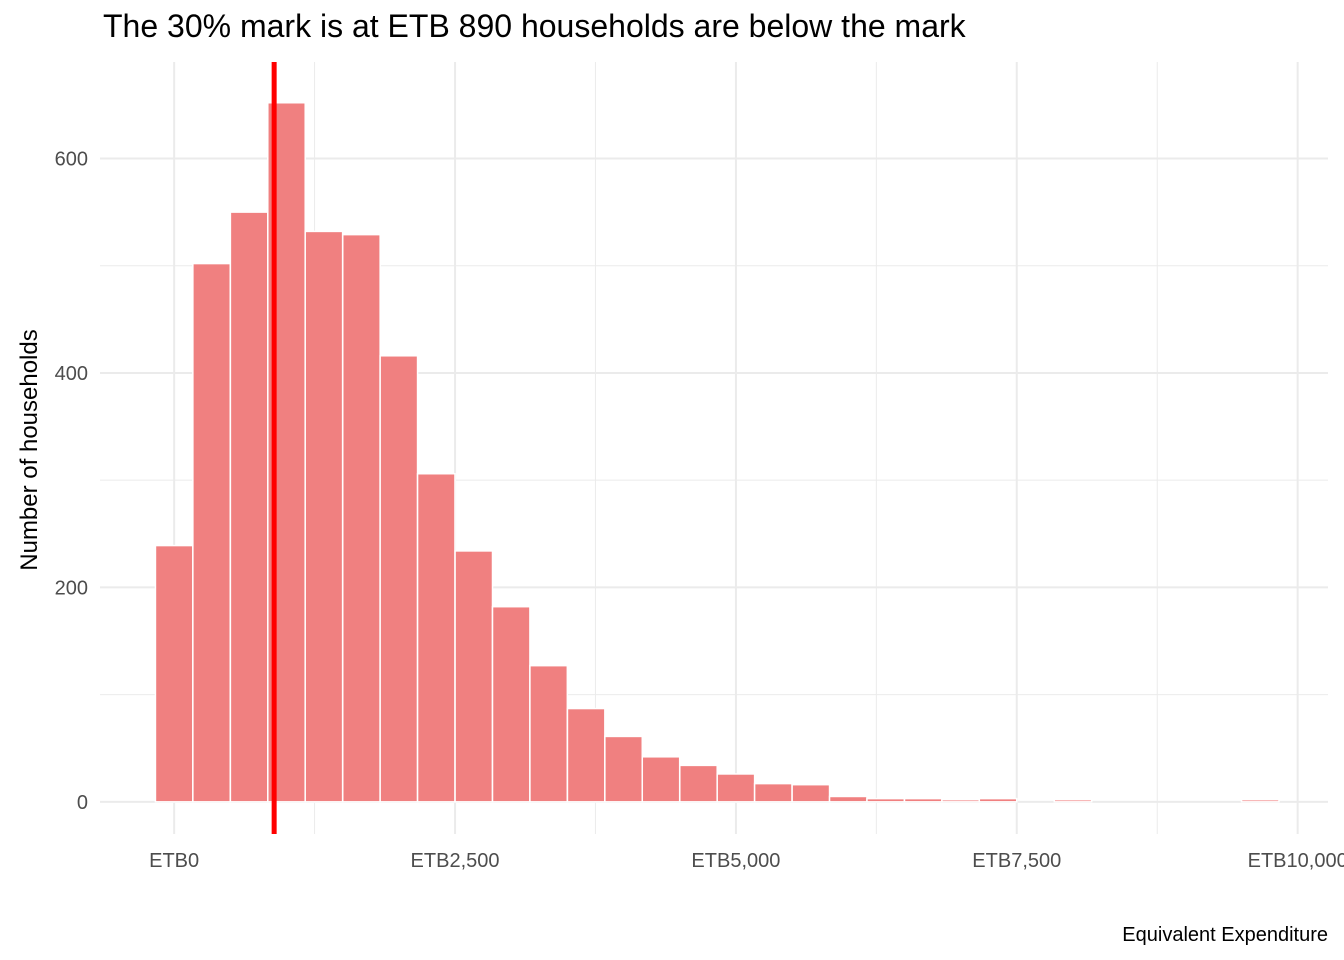 The height and width of the screenshot is (960, 1344). I want to click on x-tick-label: ETB2,500, so click(455, 861).